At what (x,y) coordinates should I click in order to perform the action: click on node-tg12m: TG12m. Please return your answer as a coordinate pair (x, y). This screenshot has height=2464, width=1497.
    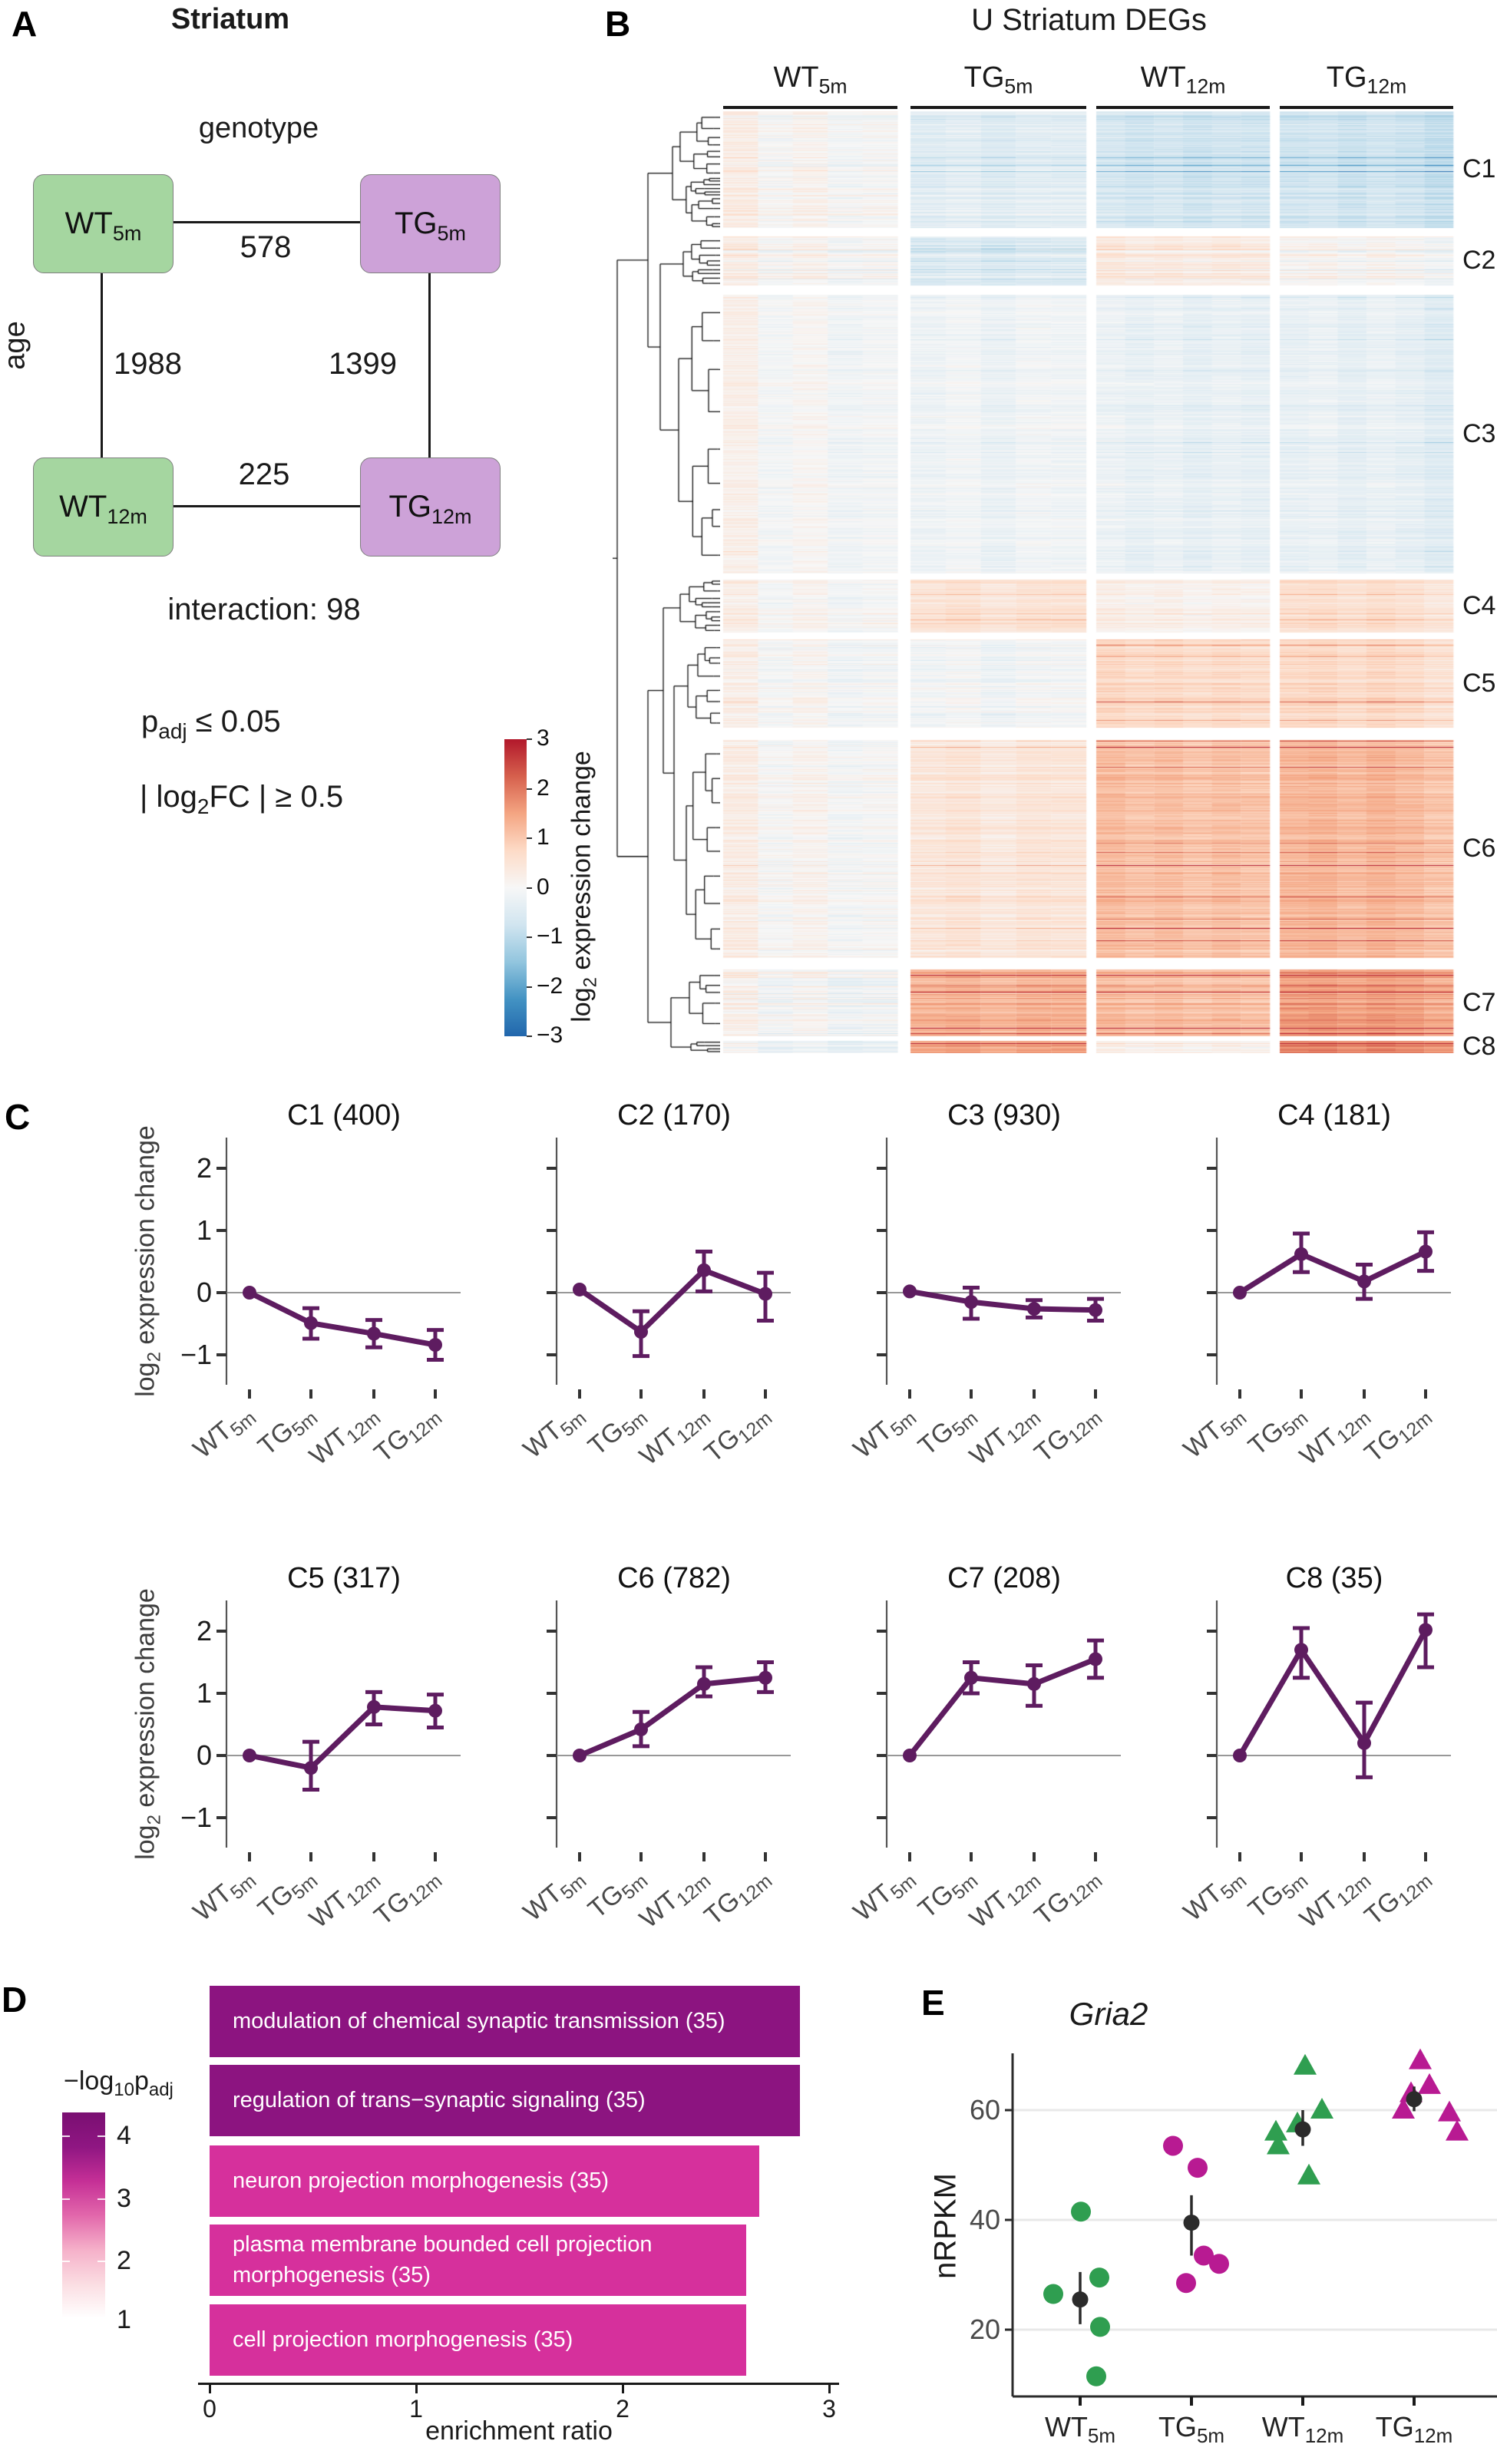
    Looking at the image, I should click on (430, 507).